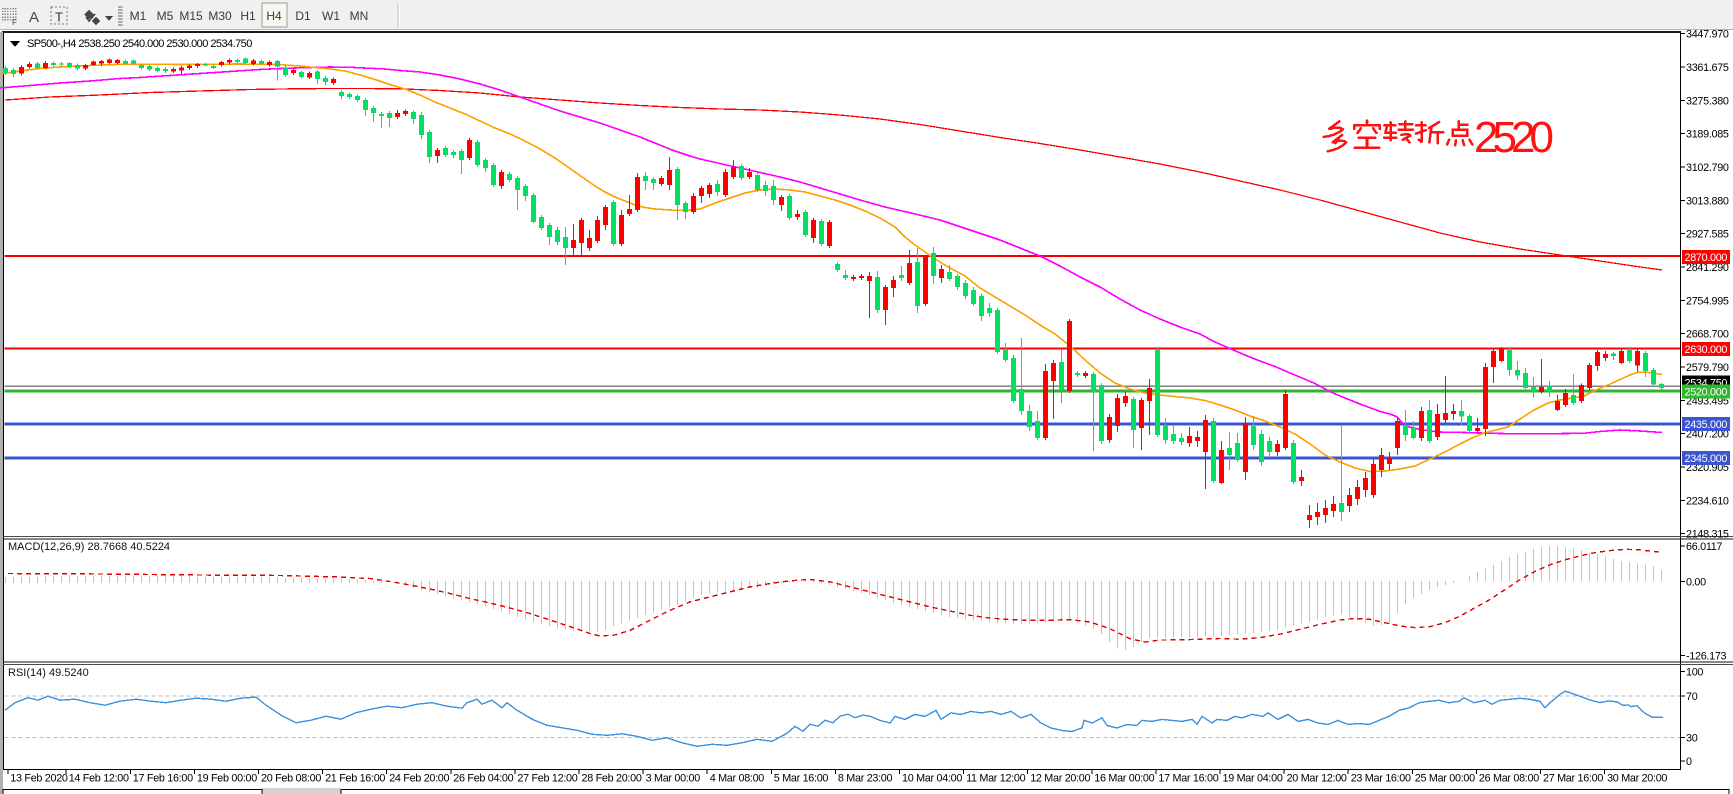 Image resolution: width=1733 pixels, height=794 pixels. Describe the element at coordinates (483, 779) in the screenshot. I see `svg-text: 26 Feb 04:00` at that location.